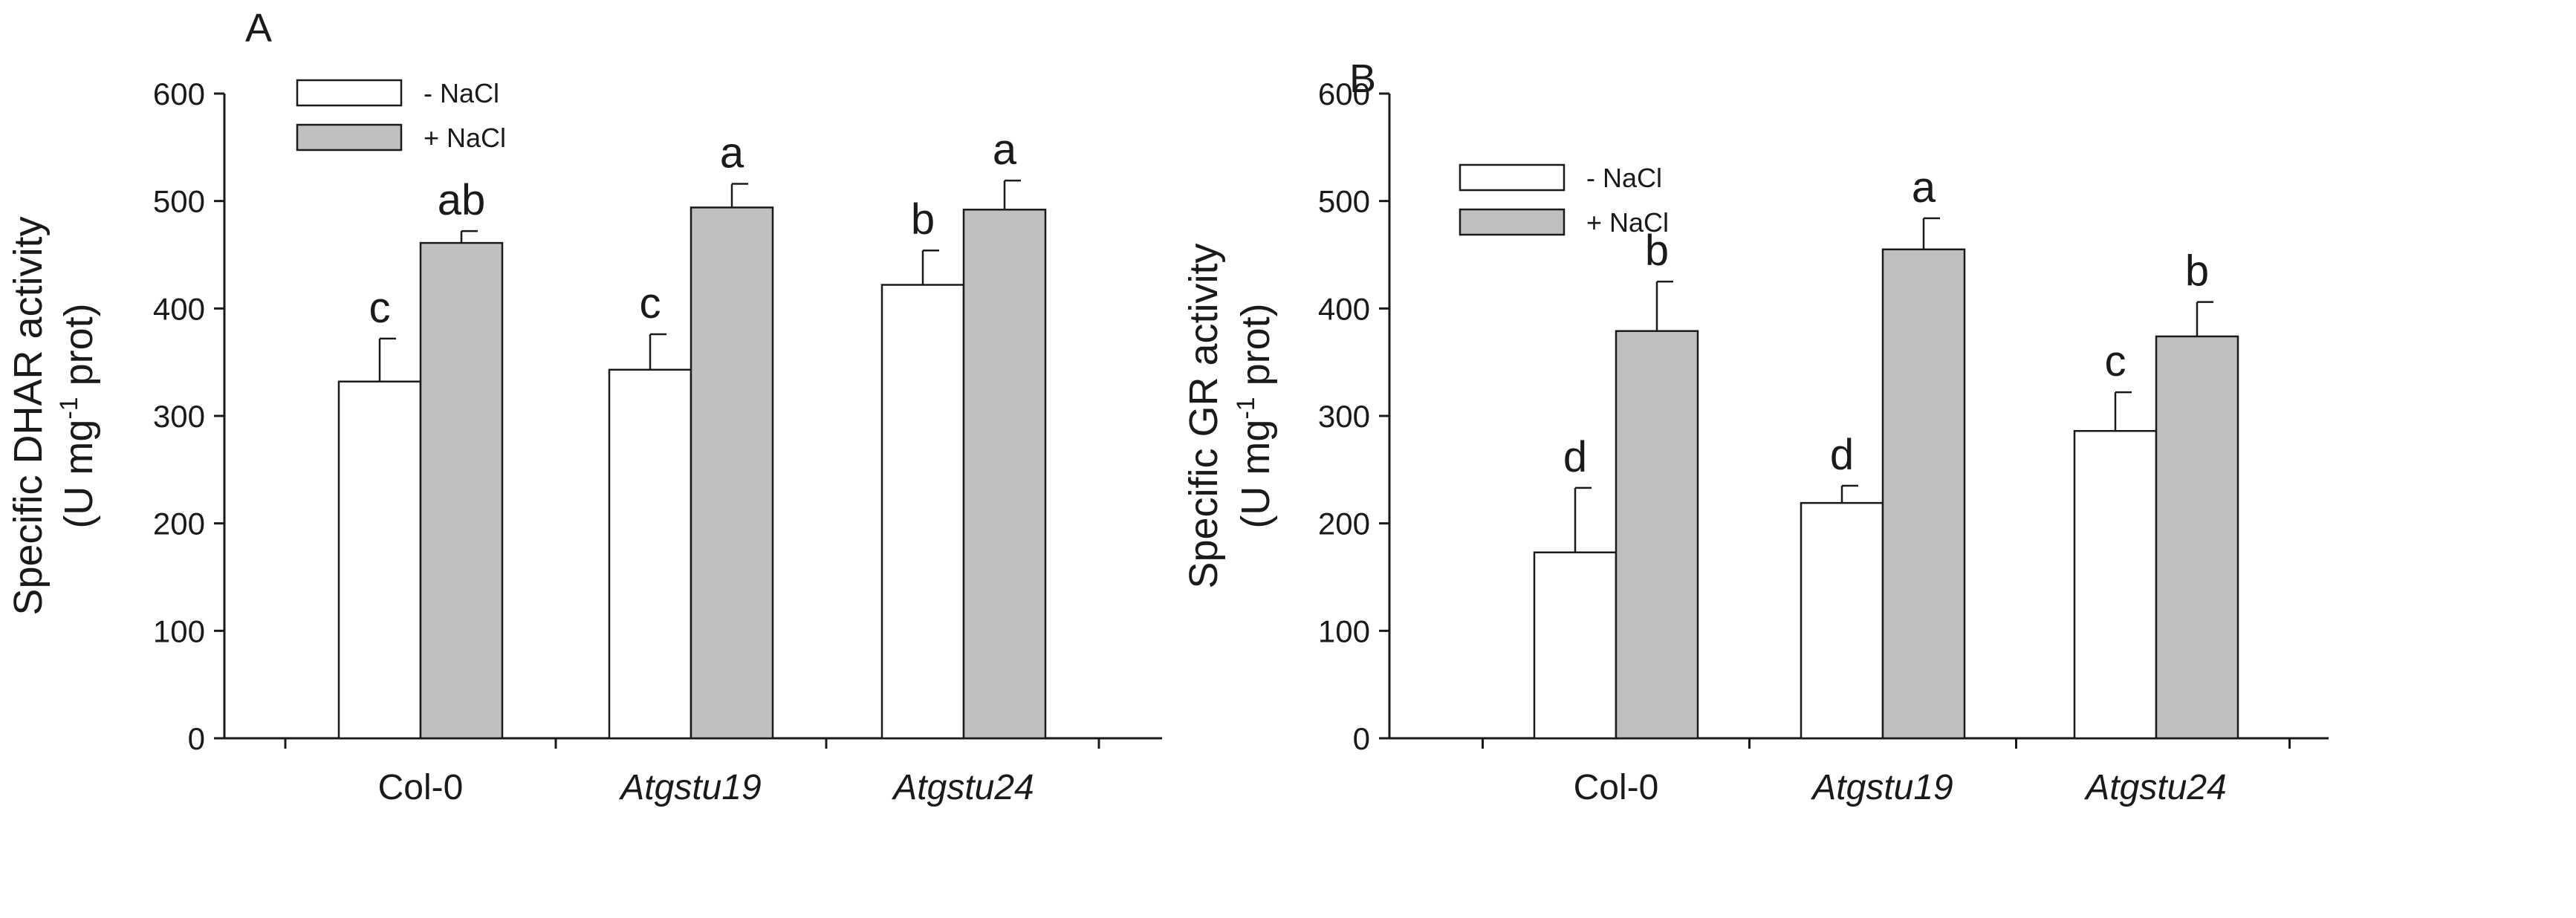 Image resolution: width=2576 pixels, height=918 pixels. Describe the element at coordinates (258, 29) in the screenshot. I see `panel-letter: A` at that location.